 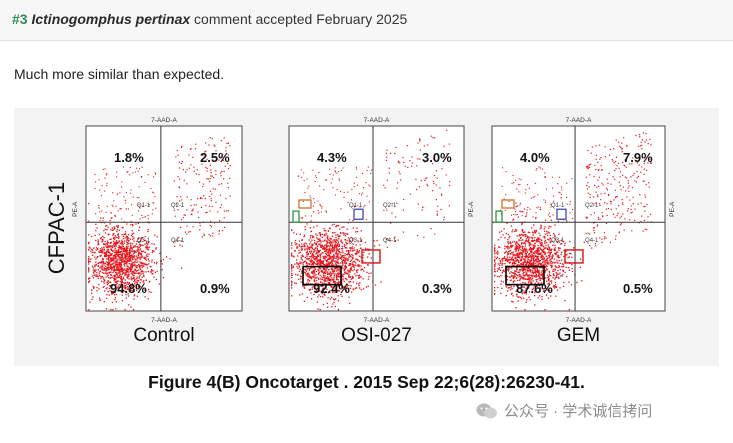 I want to click on species-name: Ictinogomphus pertinax, so click(x=111, y=19).